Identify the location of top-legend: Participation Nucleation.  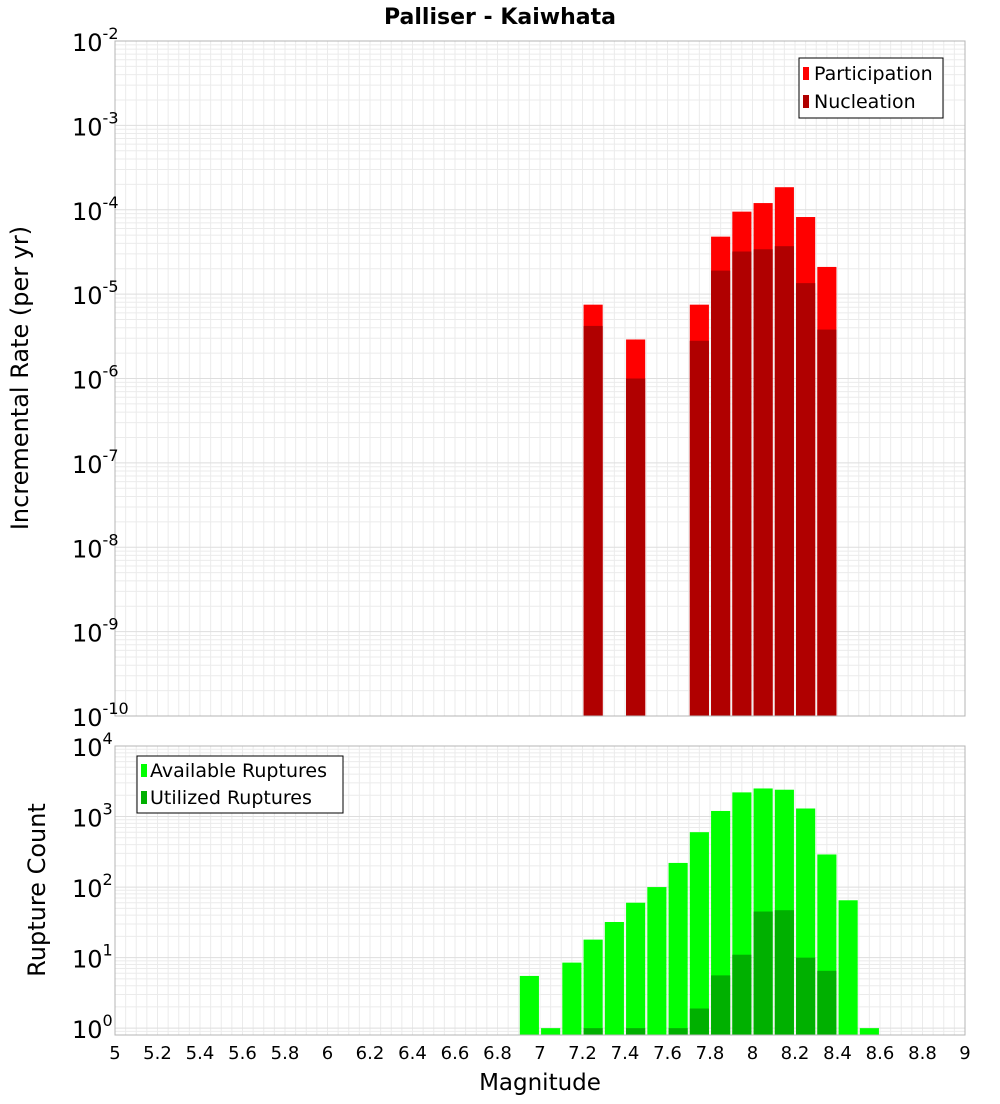
(871, 88).